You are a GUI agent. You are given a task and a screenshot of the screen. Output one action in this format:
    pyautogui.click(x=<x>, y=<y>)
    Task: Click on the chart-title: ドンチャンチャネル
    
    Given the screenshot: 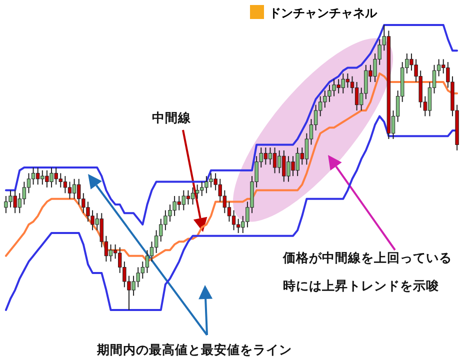 What is the action you would take?
    pyautogui.click(x=323, y=13)
    